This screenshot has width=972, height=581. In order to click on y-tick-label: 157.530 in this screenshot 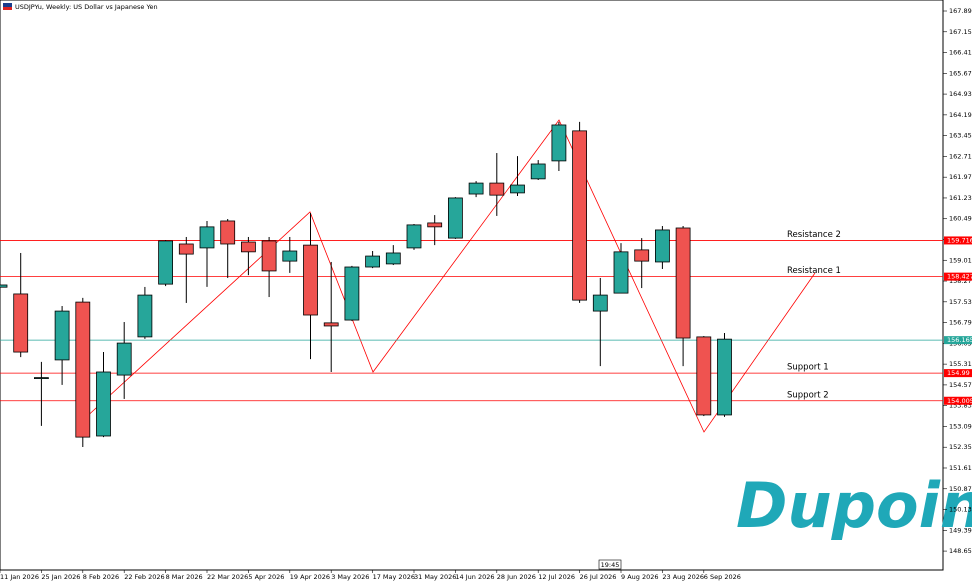, I will do `click(960, 302)`.